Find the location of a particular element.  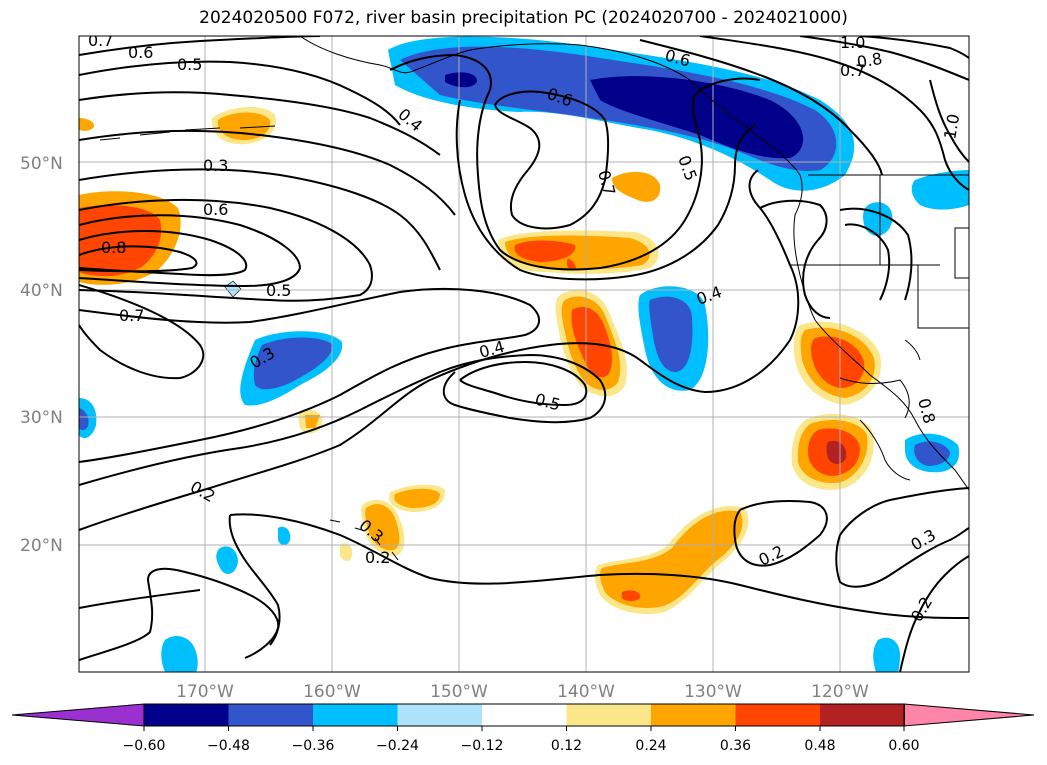

longitude-labels: 170°W 160°W 150°W 140°W 130°W 120°W is located at coordinates (522, 692).